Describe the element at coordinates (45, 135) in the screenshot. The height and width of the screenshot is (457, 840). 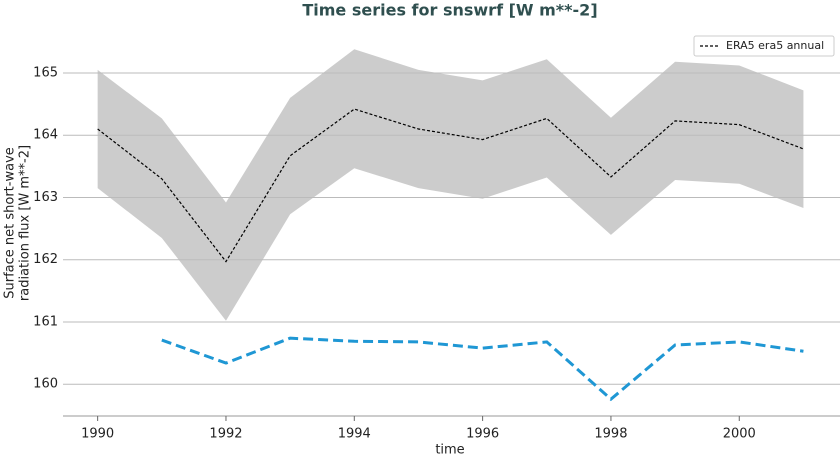
I see `y-tick-label: 164` at that location.